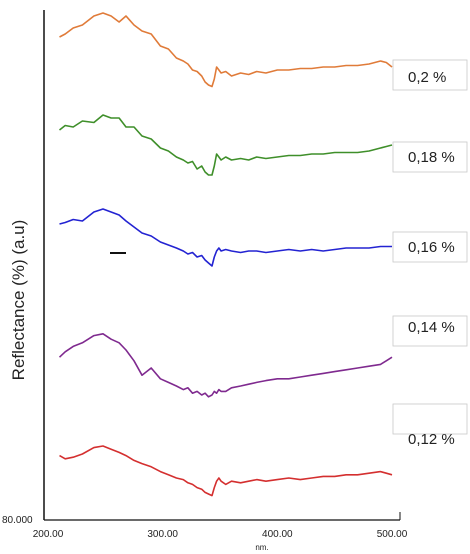  Describe the element at coordinates (427, 77) in the screenshot. I see `legend-label-0: 0,2 %` at that location.